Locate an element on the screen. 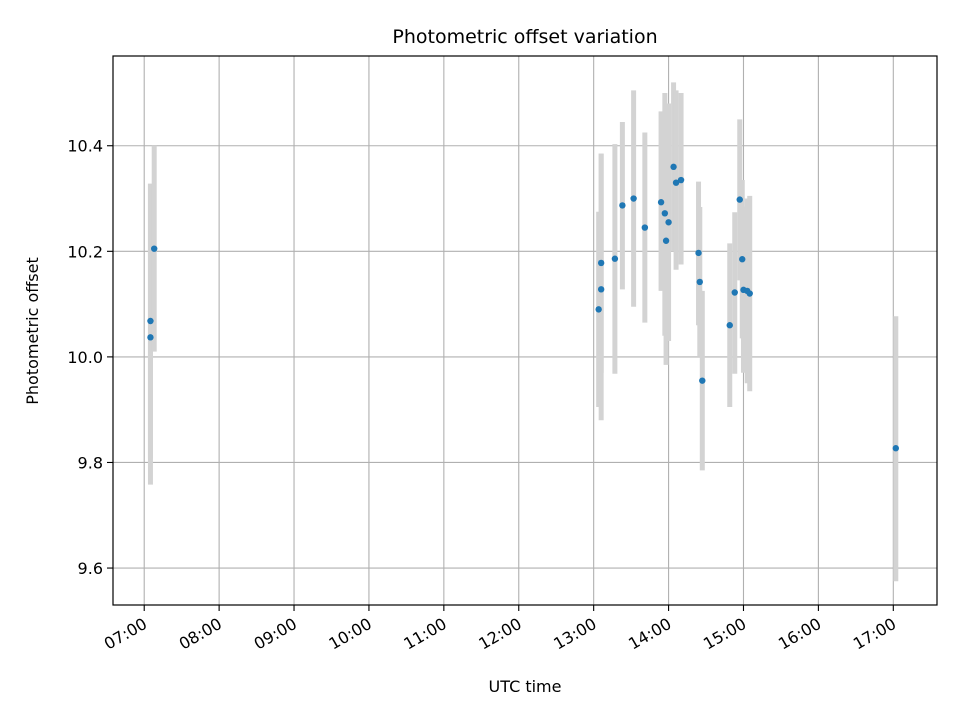 Image resolution: width=960 pixels, height=720 pixels. y-tick-label: 10.0 is located at coordinates (85, 357).